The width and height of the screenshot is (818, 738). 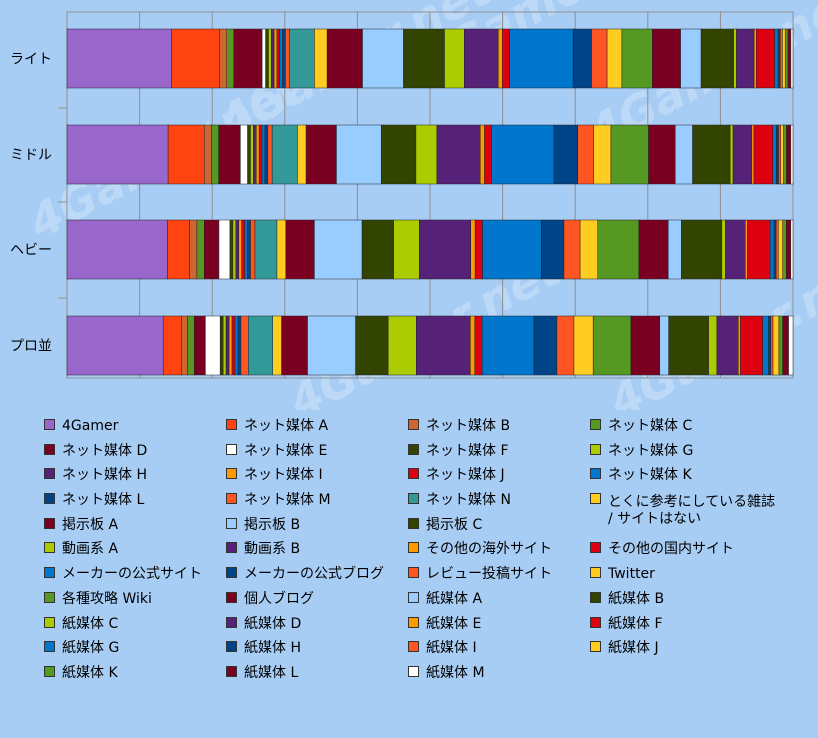 What do you see at coordinates (671, 549) in the screenshot?
I see `legend-label: その他の国内サイト` at bounding box center [671, 549].